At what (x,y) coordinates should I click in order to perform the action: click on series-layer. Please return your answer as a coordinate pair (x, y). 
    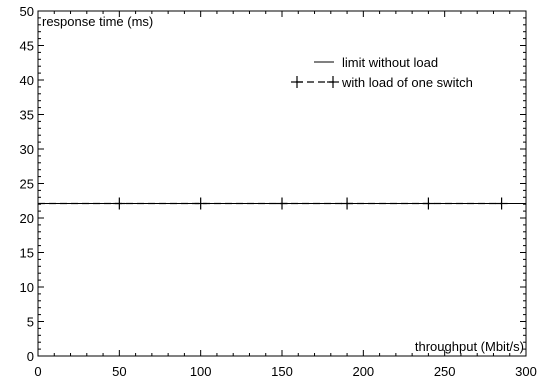
    Looking at the image, I should click on (282, 203).